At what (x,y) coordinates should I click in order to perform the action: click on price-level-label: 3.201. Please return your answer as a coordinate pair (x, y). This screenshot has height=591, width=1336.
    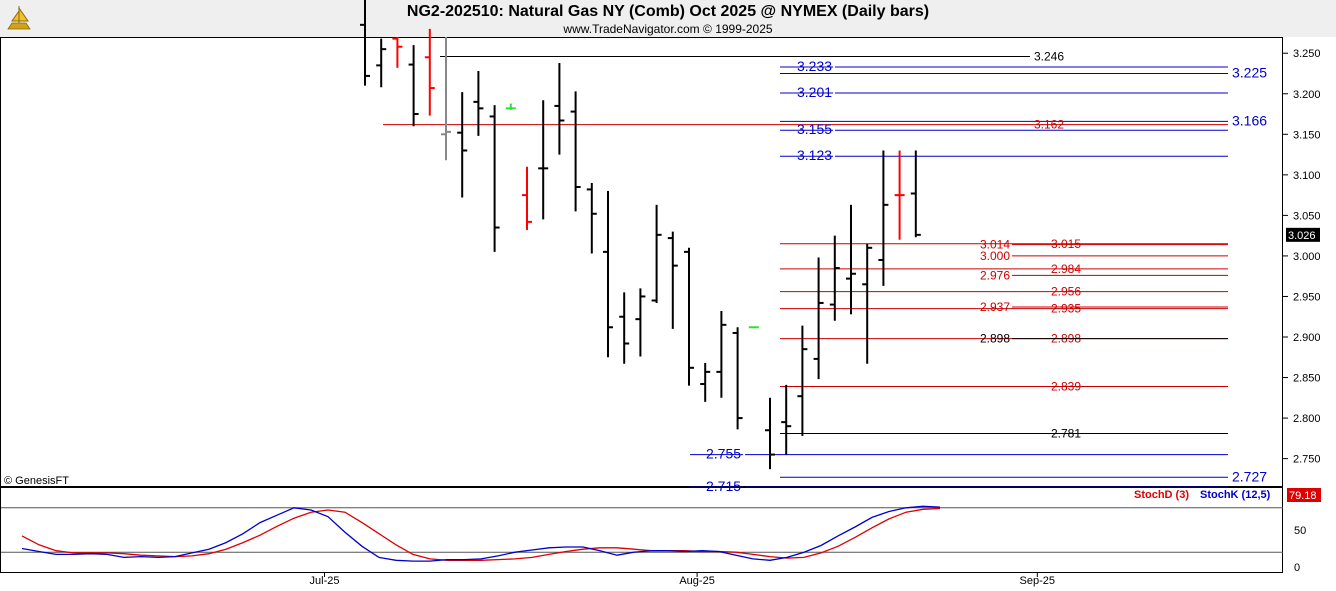
    Looking at the image, I should click on (814, 92).